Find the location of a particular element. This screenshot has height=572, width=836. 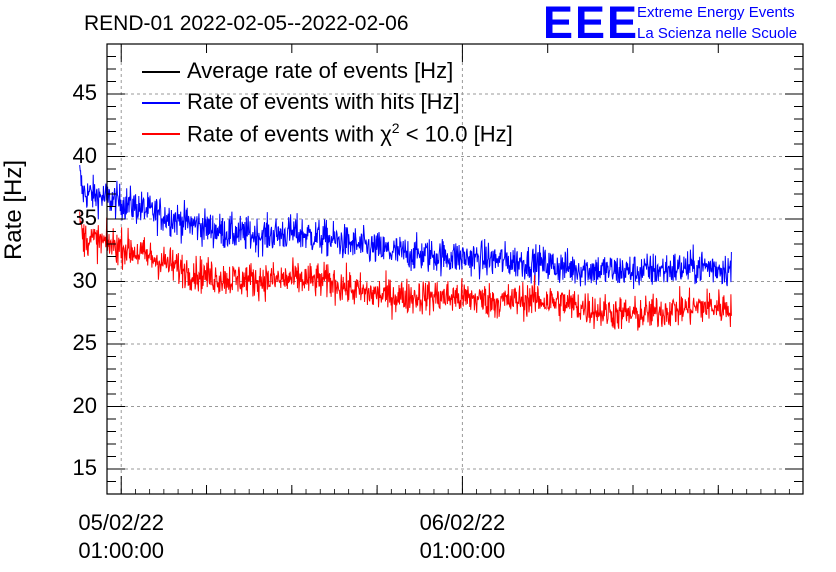

legend-swatch-hits is located at coordinates (161, 103).